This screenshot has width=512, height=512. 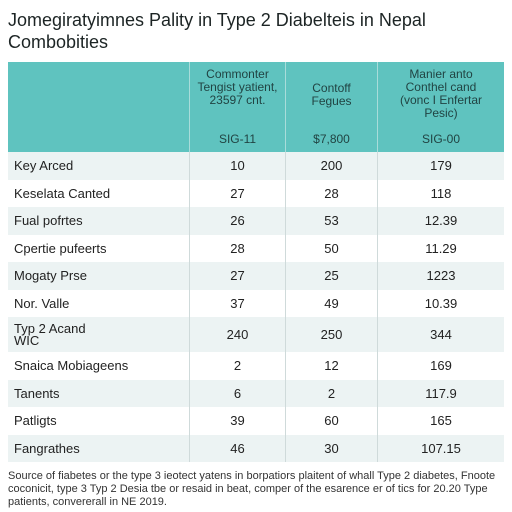 I want to click on header-col-1-line: Tengist yatient,, so click(x=237, y=87).